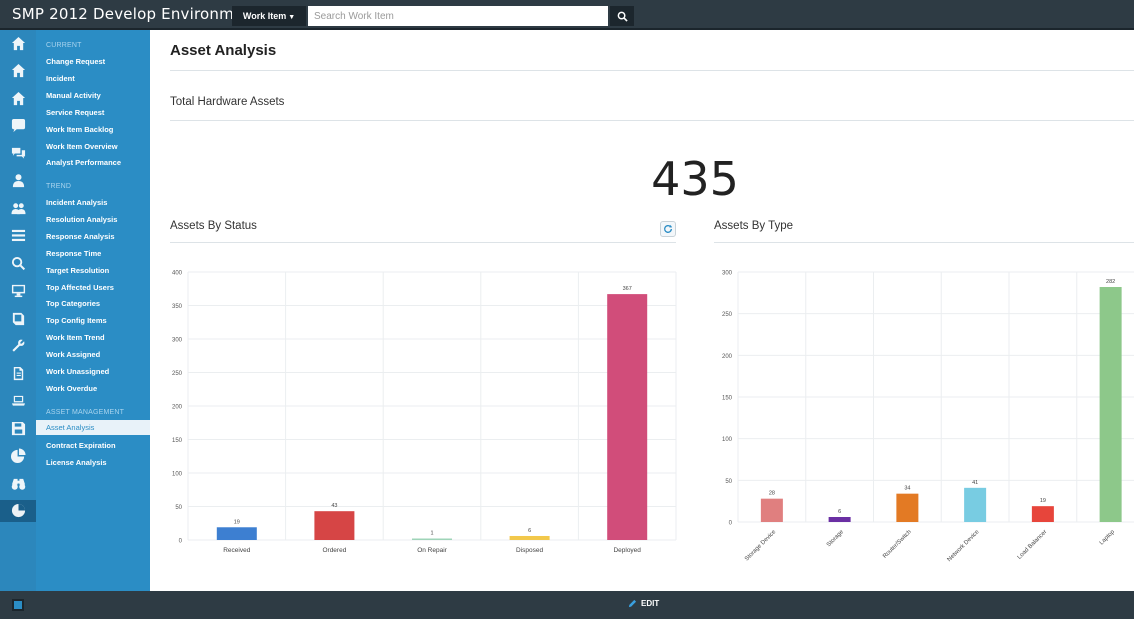  I want to click on pencil-icon, so click(632, 603).